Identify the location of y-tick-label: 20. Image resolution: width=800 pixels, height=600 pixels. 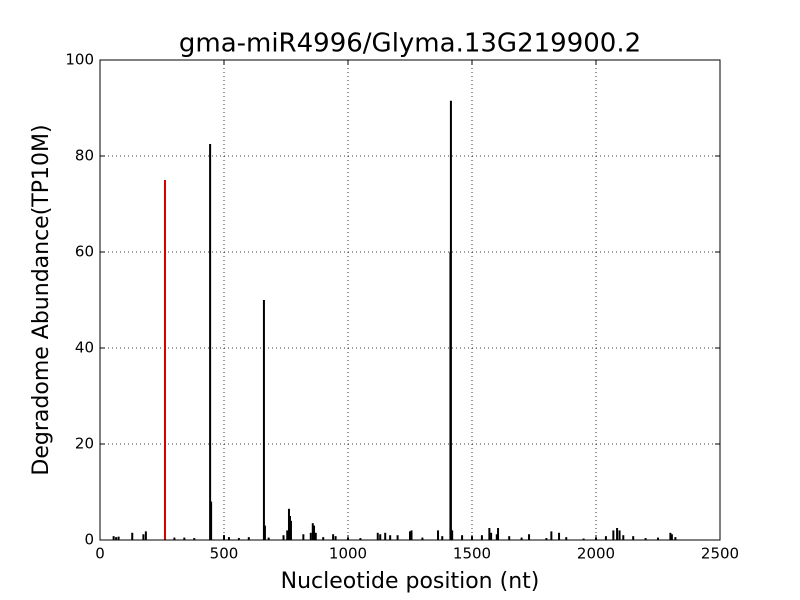
(84, 444).